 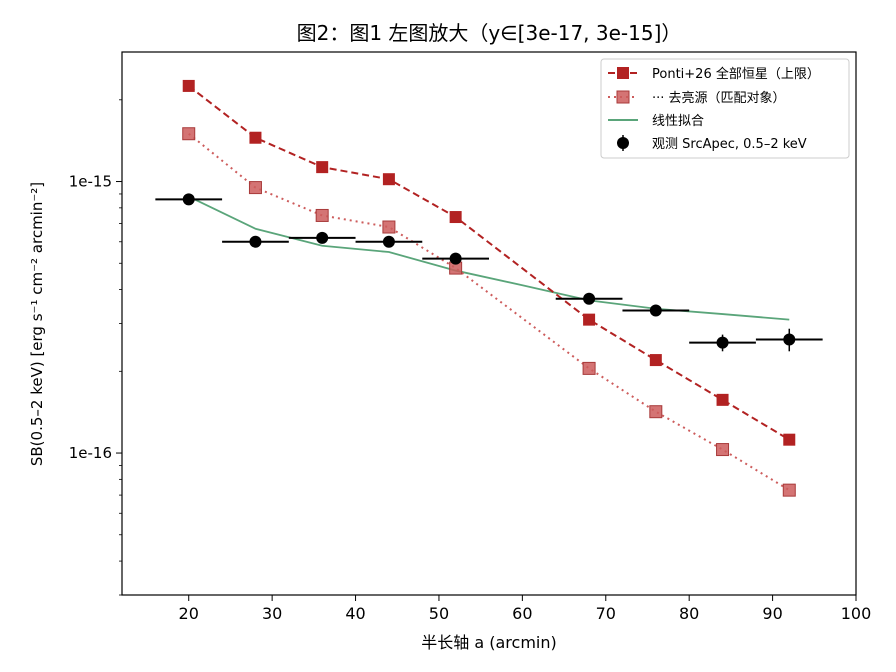 I want to click on legend-label-ponti: Ponti+26 全部恒星（上限）, so click(x=736, y=74).